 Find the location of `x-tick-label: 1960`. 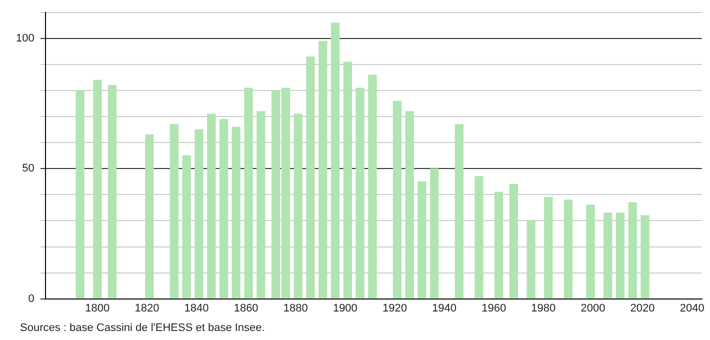

x-tick-label: 1960 is located at coordinates (494, 308).